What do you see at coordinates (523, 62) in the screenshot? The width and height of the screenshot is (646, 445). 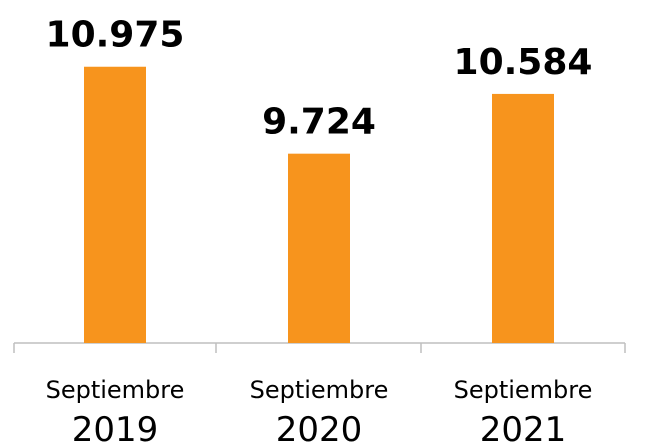 I see `data-label: 10.584` at bounding box center [523, 62].